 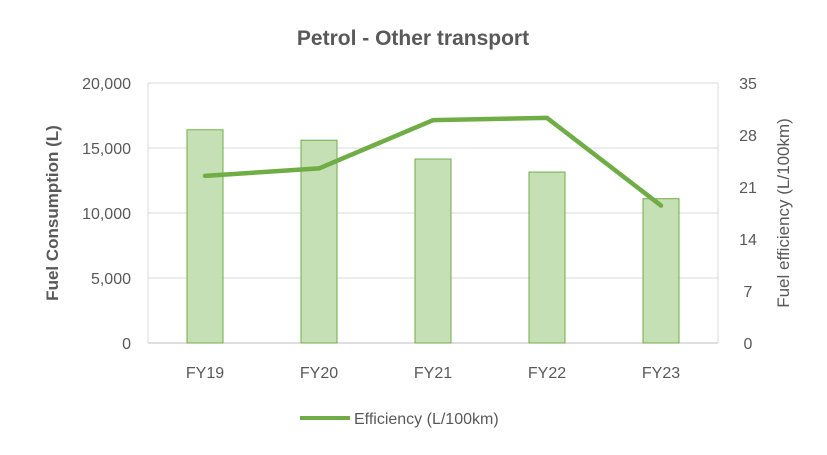 I want to click on line-series, so click(x=433, y=161).